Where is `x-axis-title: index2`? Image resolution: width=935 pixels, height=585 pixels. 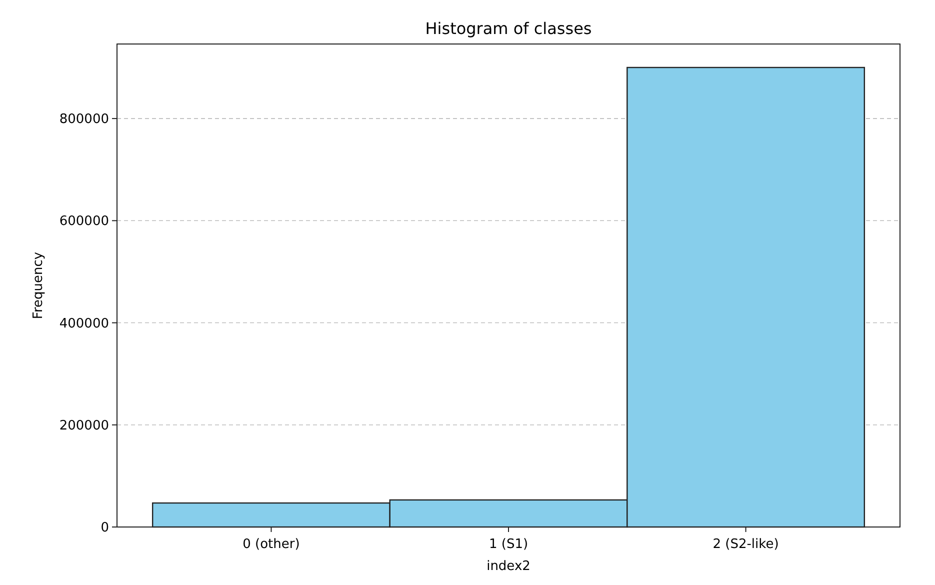 x-axis-title: index2 is located at coordinates (508, 566).